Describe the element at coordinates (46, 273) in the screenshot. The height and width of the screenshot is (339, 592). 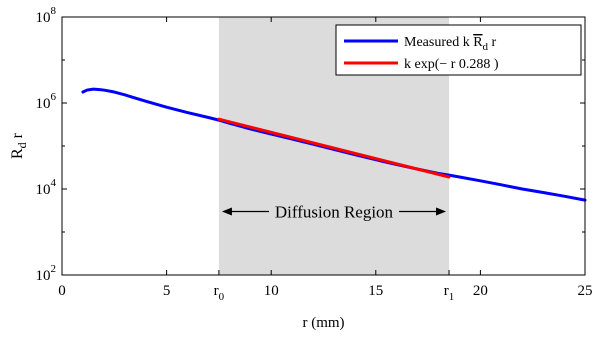
I see `y-tick-label-0: 10²` at that location.